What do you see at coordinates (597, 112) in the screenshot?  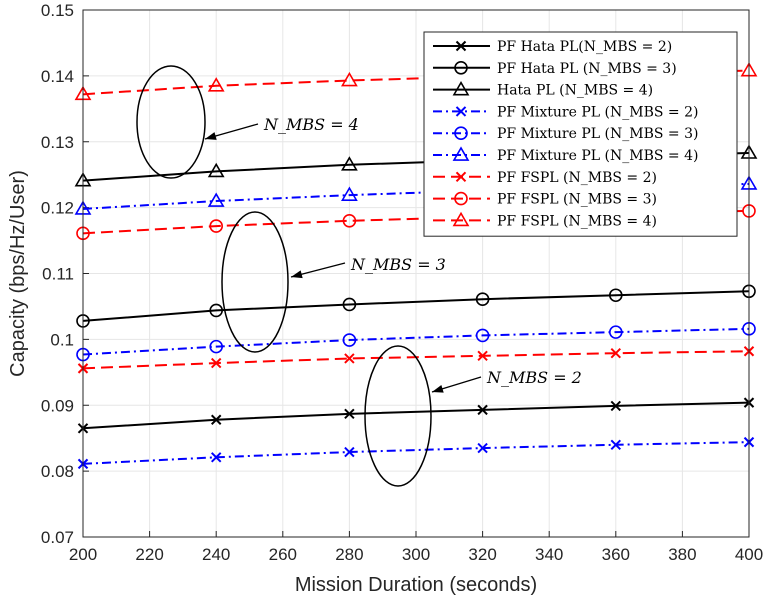 I see `legend-label: PF Mixture PL (N_MBS = 2)` at bounding box center [597, 112].